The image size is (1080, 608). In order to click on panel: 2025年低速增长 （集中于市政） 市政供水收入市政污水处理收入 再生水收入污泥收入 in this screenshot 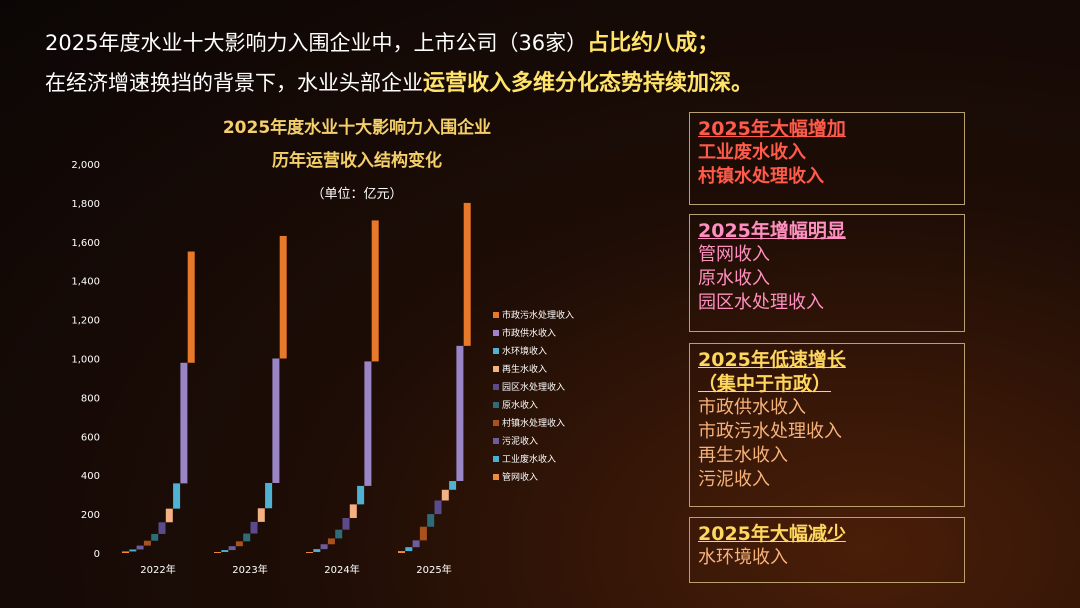, I will do `click(827, 425)`.